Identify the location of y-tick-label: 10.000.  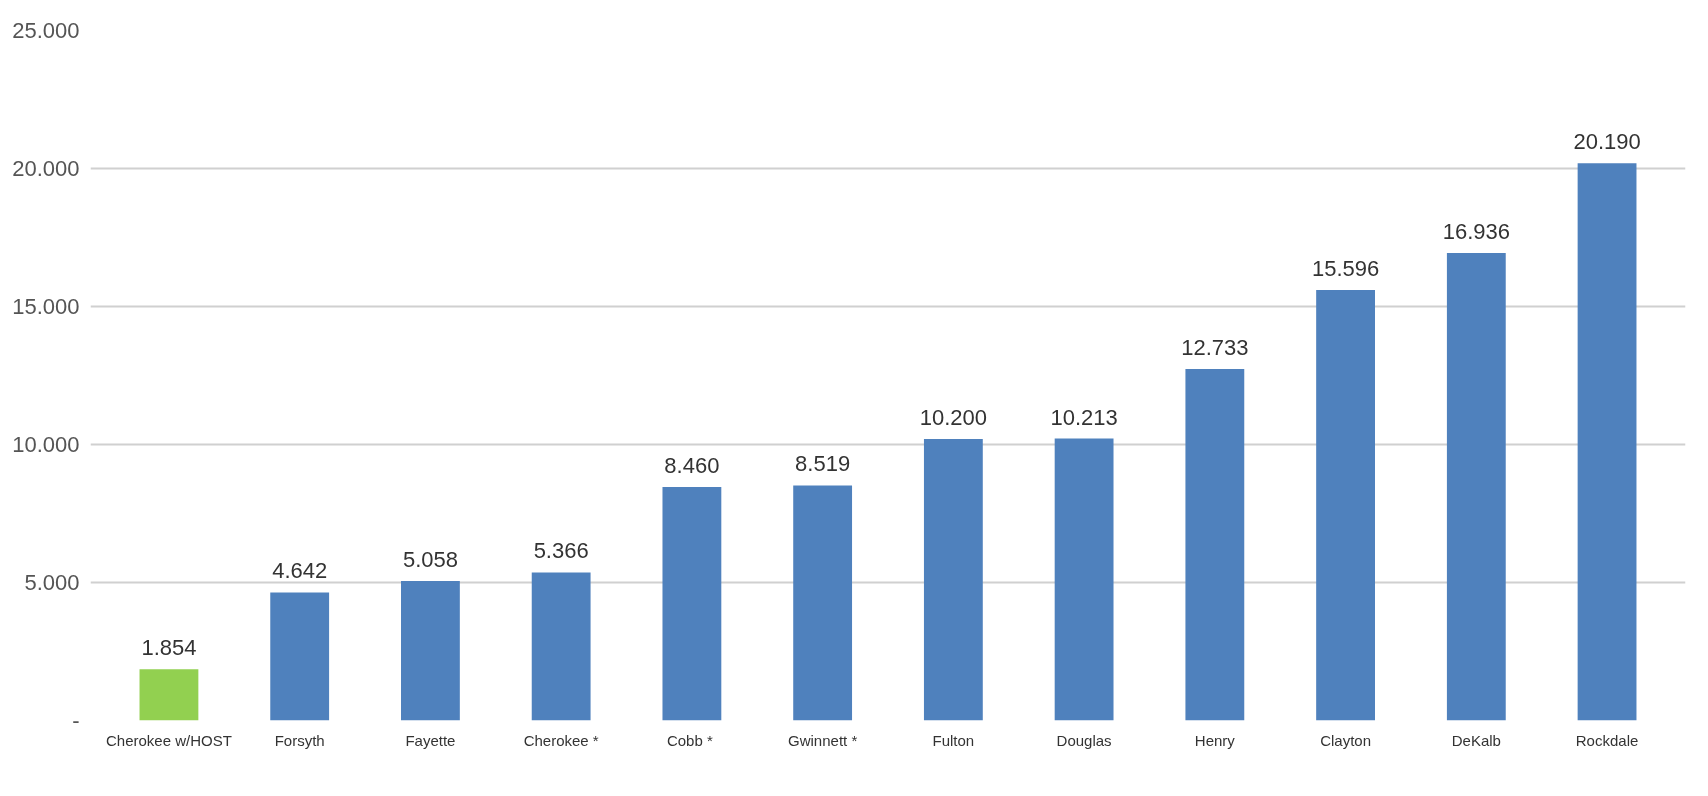
(46, 444).